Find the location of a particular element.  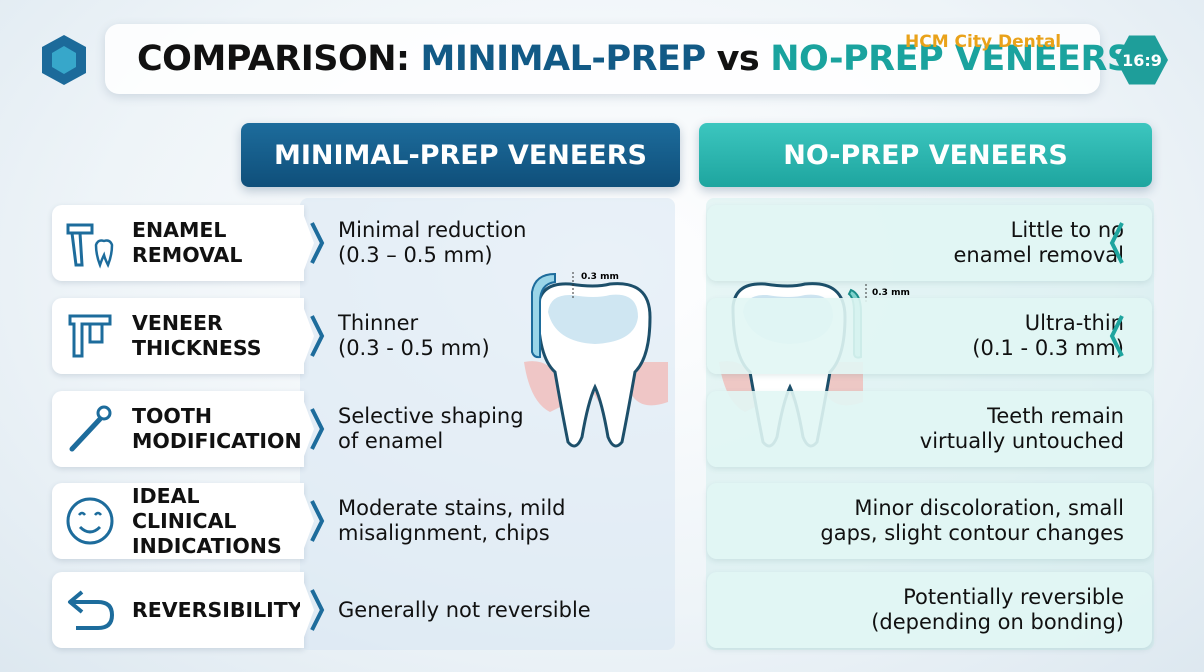

column-header: MINIMAL-PREP VENEERS is located at coordinates (460, 155).